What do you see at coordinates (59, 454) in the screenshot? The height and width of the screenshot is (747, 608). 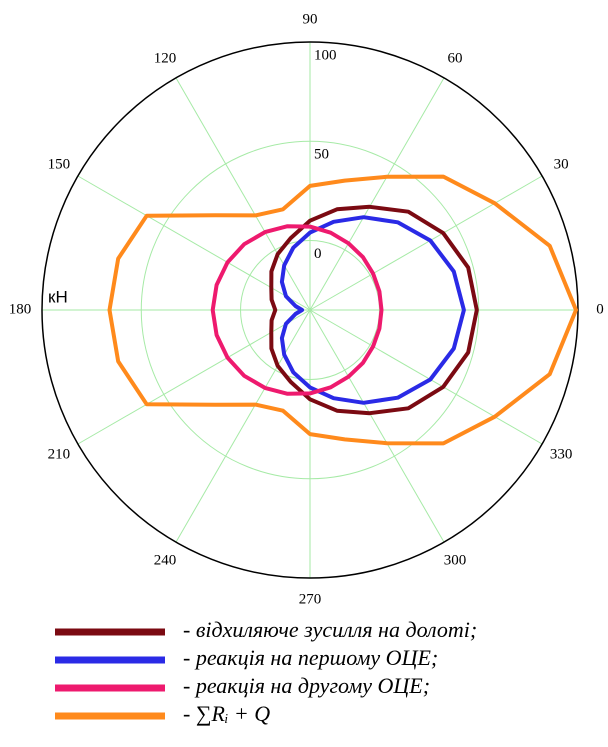 I see `theta-tick-label: 210` at bounding box center [59, 454].